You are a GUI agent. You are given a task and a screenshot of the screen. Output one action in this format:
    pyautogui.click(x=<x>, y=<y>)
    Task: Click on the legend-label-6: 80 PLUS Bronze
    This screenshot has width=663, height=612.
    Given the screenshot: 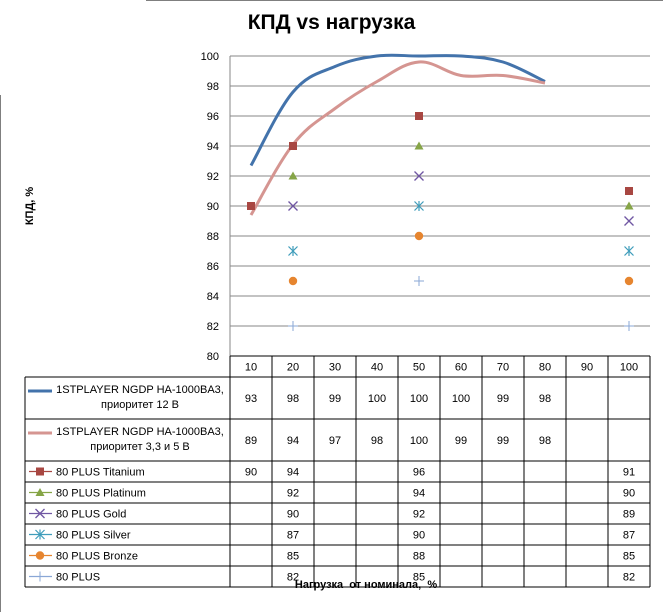 What is the action you would take?
    pyautogui.click(x=97, y=557)
    